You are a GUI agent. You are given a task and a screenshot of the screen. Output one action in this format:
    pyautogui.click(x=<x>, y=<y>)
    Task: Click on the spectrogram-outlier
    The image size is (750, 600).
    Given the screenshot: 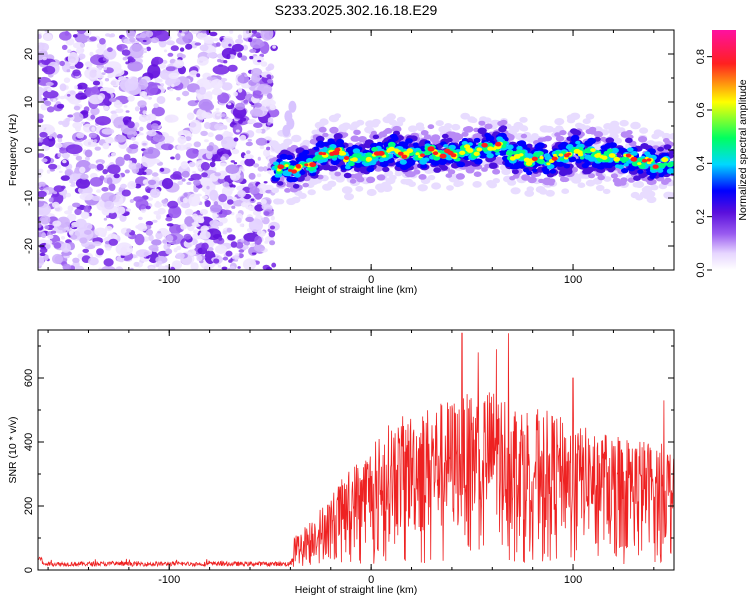 What is the action you would take?
    pyautogui.click(x=292, y=106)
    